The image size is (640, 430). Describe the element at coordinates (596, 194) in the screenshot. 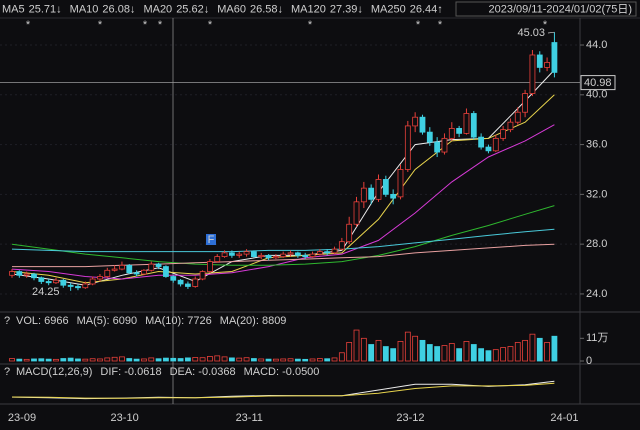

I see `y-tick-label: 32.0` at that location.